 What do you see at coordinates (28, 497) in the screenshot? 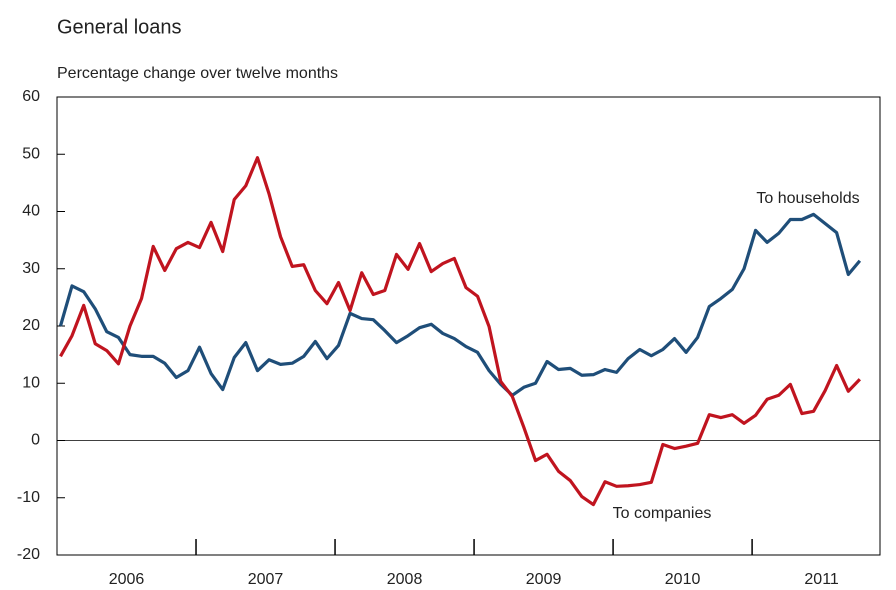
I see `y-tick-label: -10` at bounding box center [28, 497].